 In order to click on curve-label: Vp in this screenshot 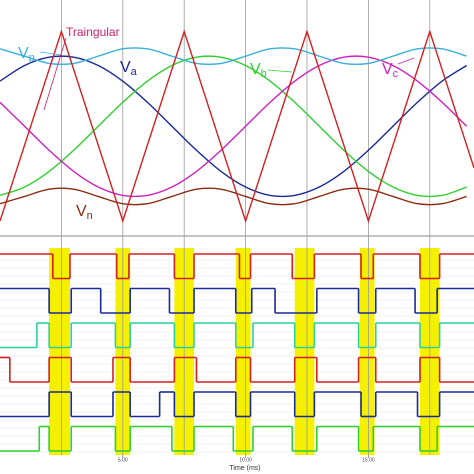, I will do `click(26, 54)`.